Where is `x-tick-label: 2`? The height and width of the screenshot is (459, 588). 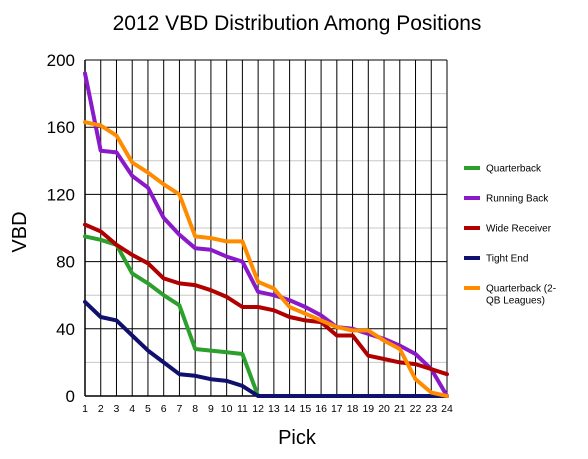
x-tick-label: 2 is located at coordinates (101, 409).